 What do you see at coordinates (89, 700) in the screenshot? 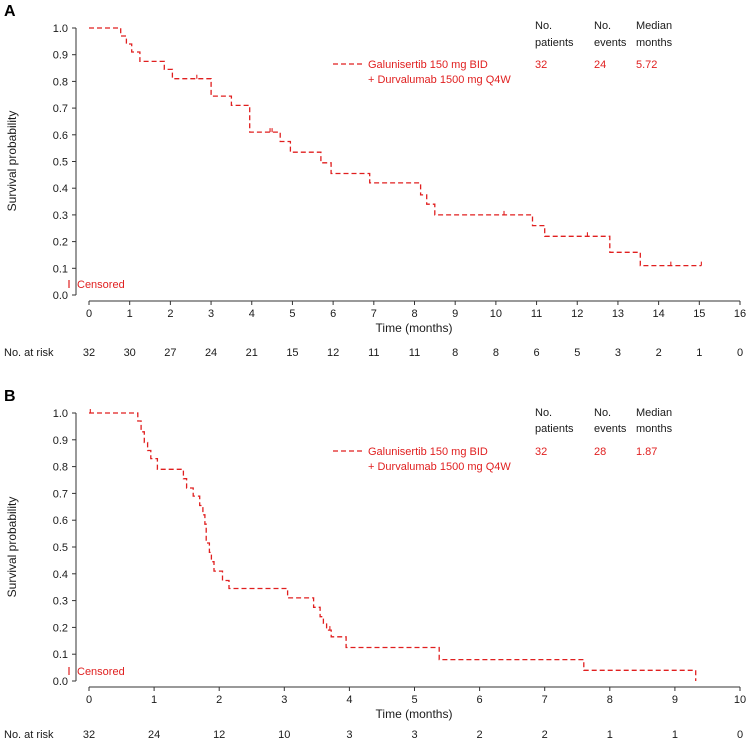
I see `panel-b-x-tick-label: 0` at bounding box center [89, 700].